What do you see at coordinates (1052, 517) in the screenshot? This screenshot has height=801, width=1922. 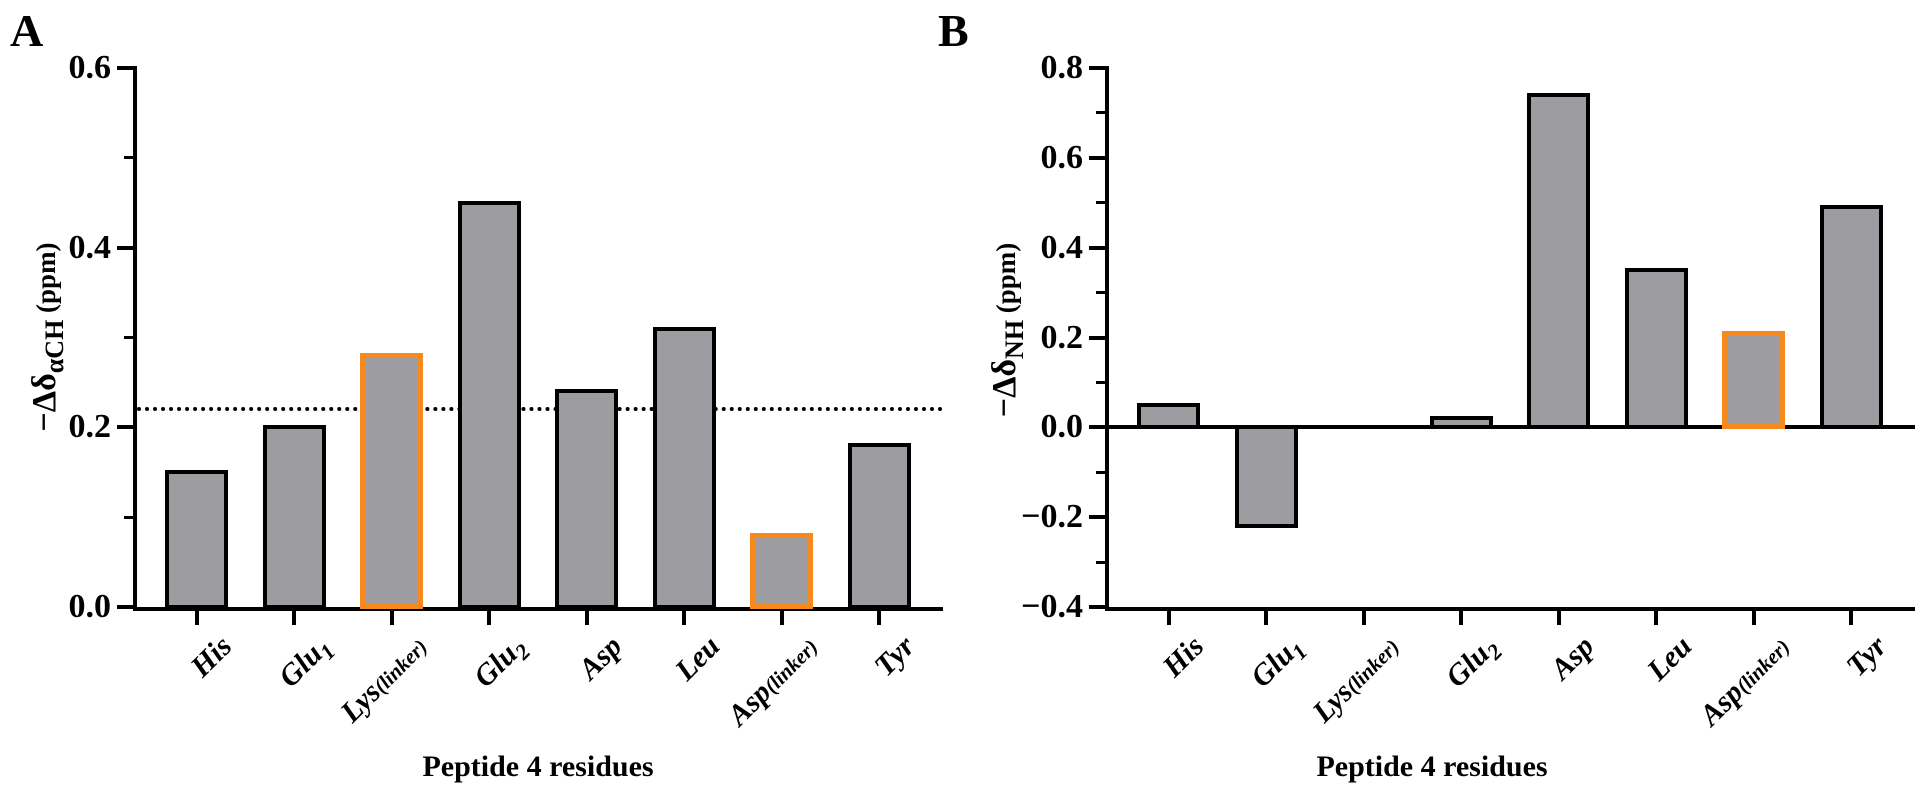 I see `y-tick-label: −0.2` at bounding box center [1052, 517].